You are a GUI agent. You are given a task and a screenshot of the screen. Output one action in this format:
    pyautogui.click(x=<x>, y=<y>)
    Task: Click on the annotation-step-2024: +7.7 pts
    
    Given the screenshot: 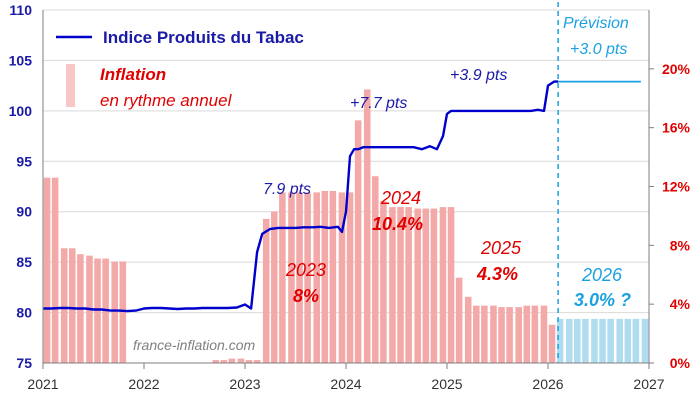 What is the action you would take?
    pyautogui.click(x=378, y=103)
    